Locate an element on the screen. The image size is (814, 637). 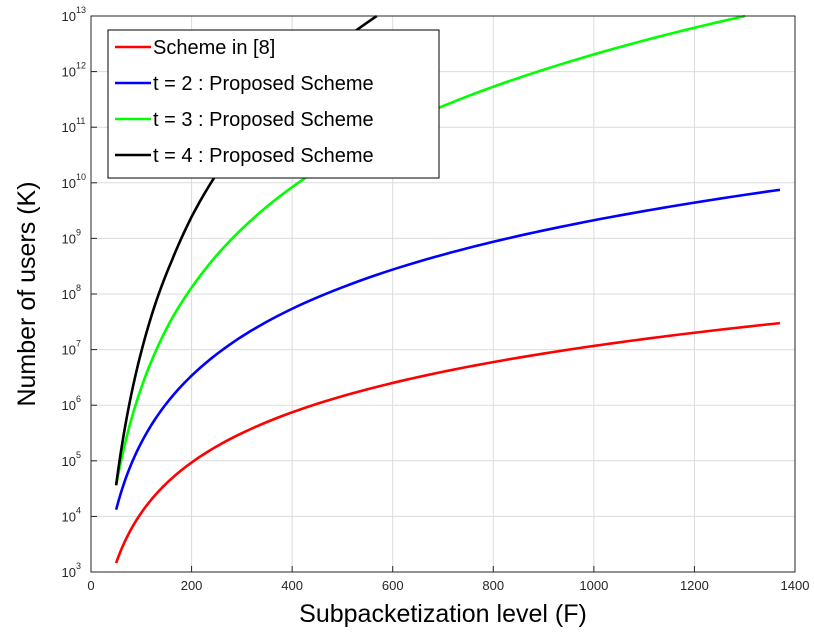
y-axis-title: Number of users (K) is located at coordinates (27, 293).